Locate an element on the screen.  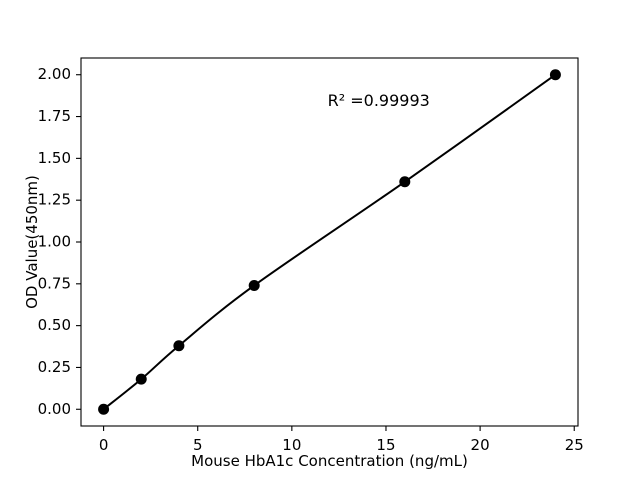
y-axis-label: OD Value(450nm) is located at coordinates (31, 242).